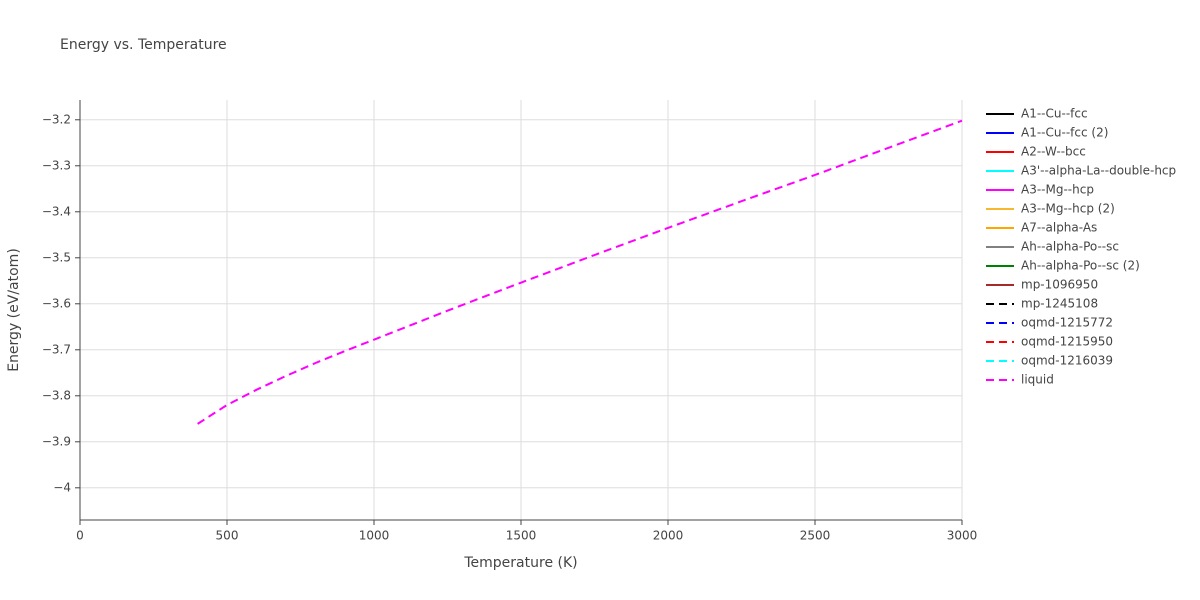 The image size is (1200, 600). What do you see at coordinates (1070, 247) in the screenshot?
I see `legend-label: Ah--alpha-Po--sc` at bounding box center [1070, 247].